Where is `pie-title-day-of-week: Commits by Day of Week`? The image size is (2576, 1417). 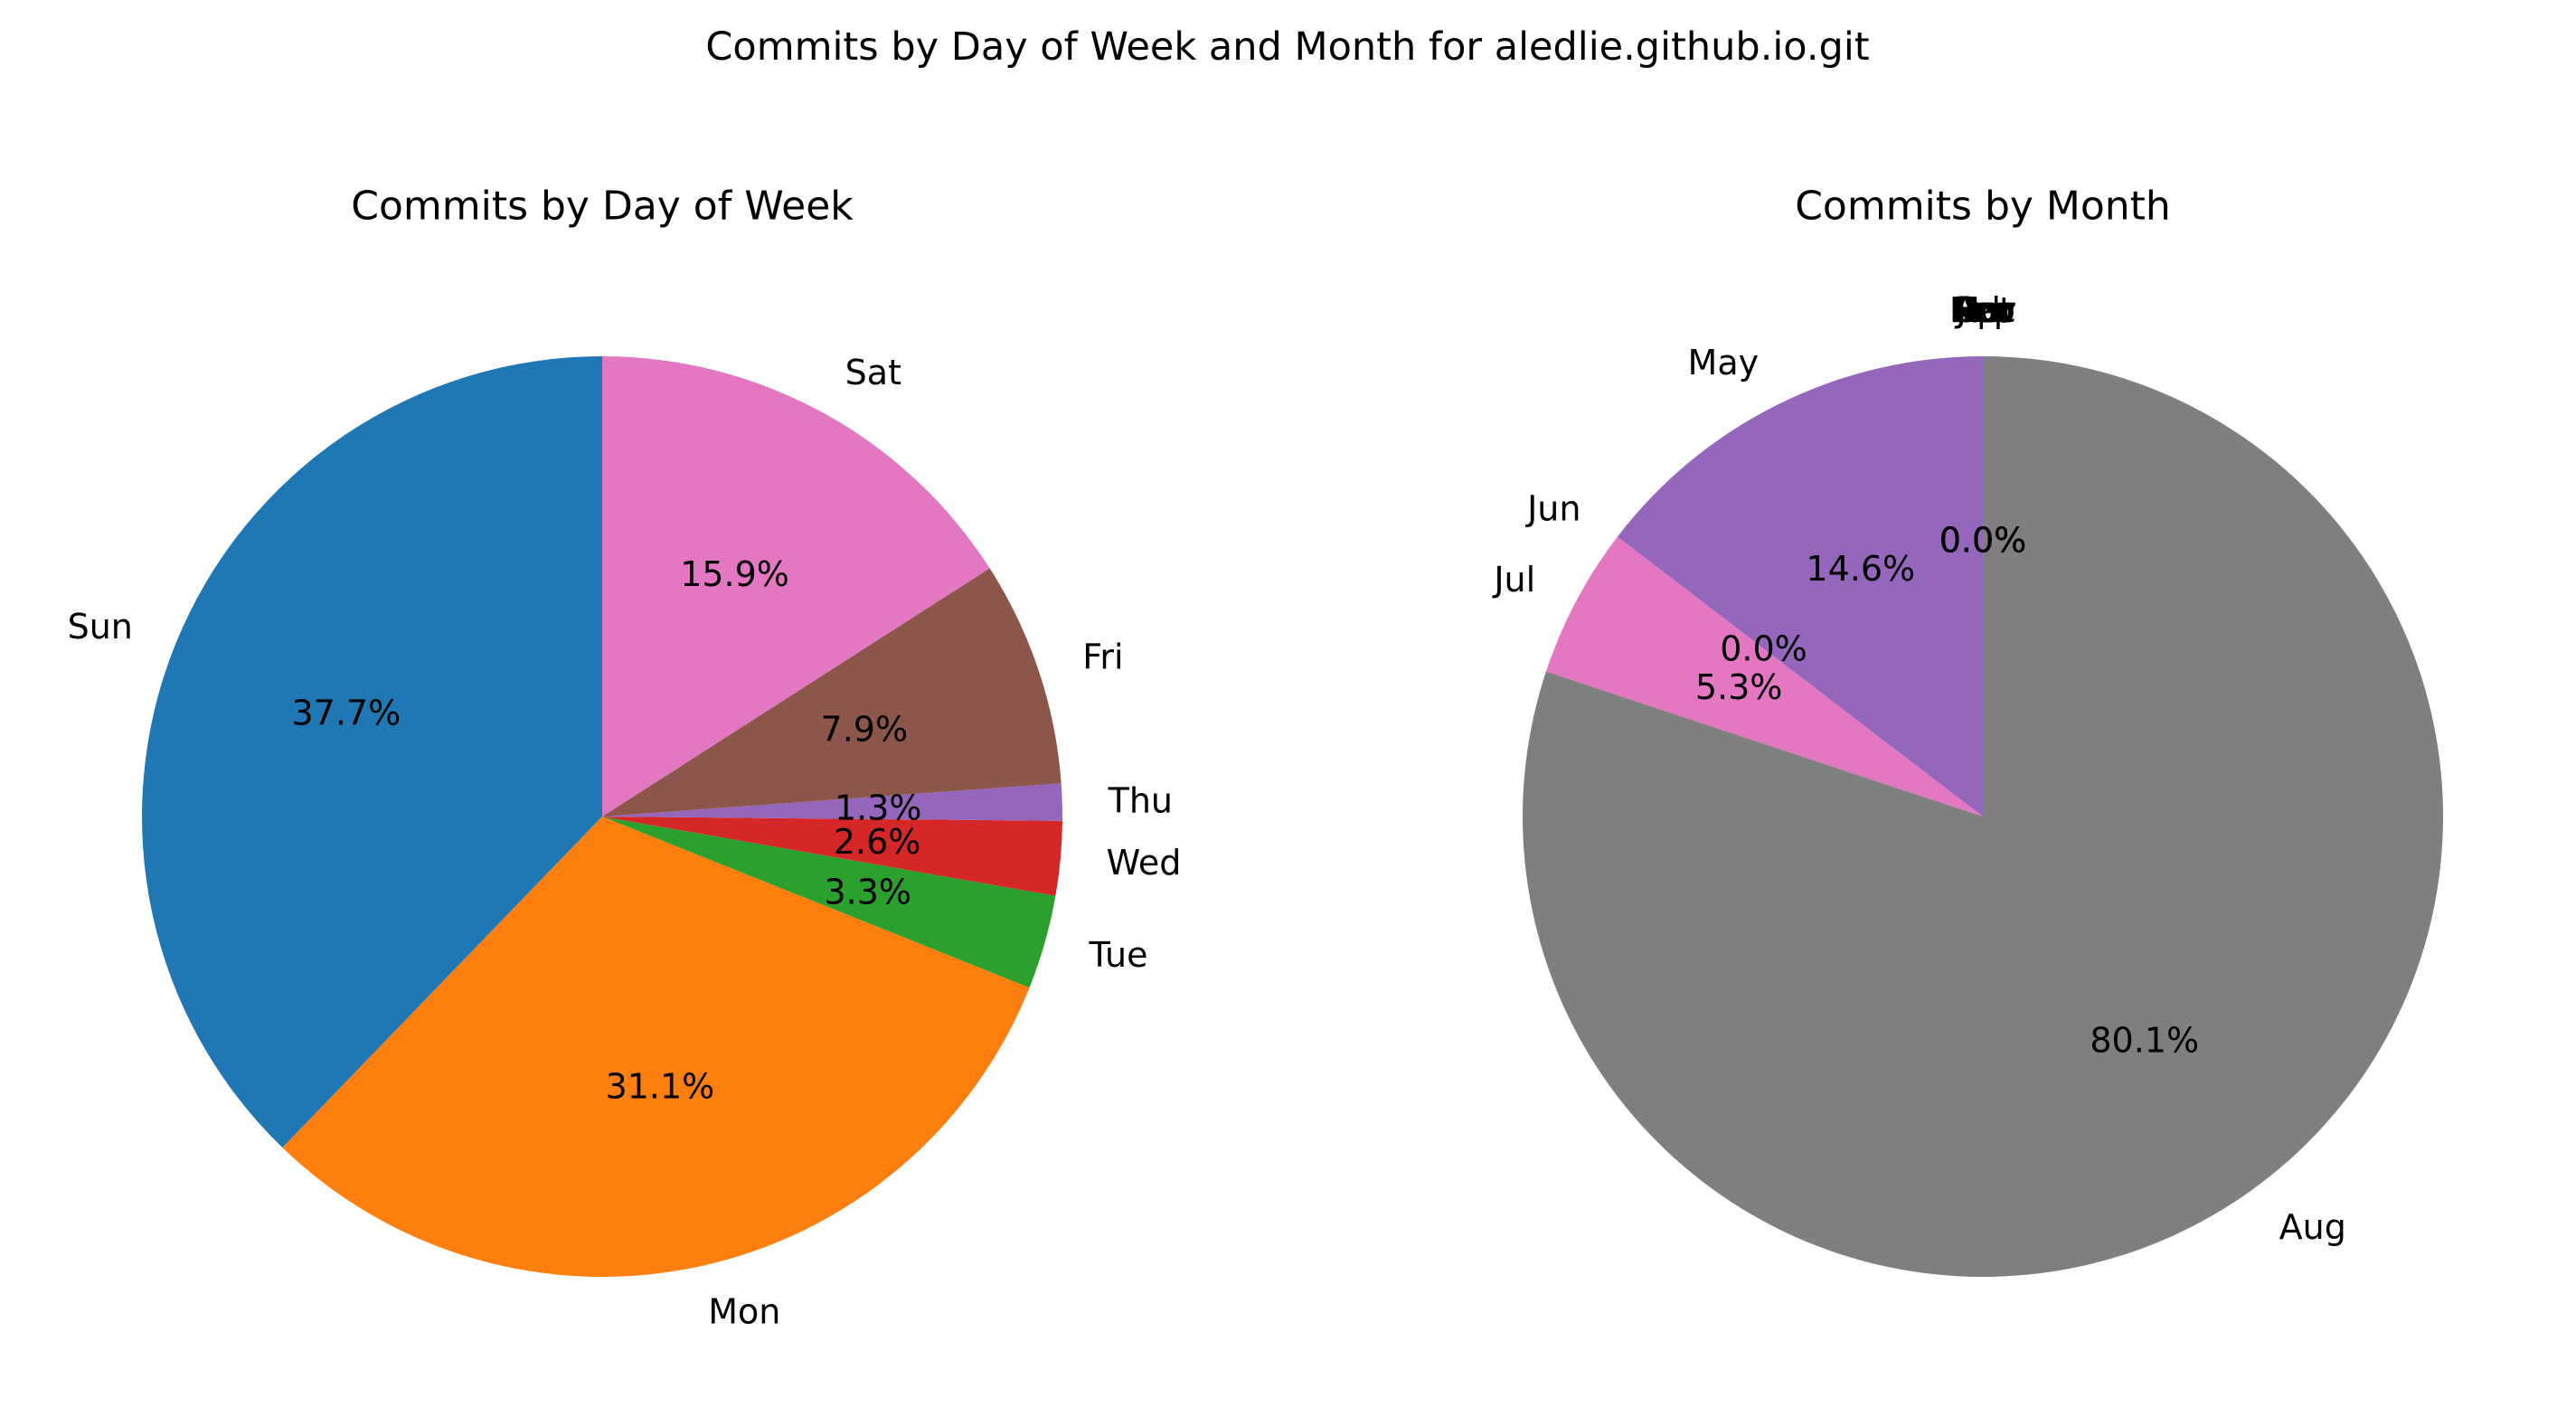 pie-title-day-of-week: Commits by Day of Week is located at coordinates (602, 207).